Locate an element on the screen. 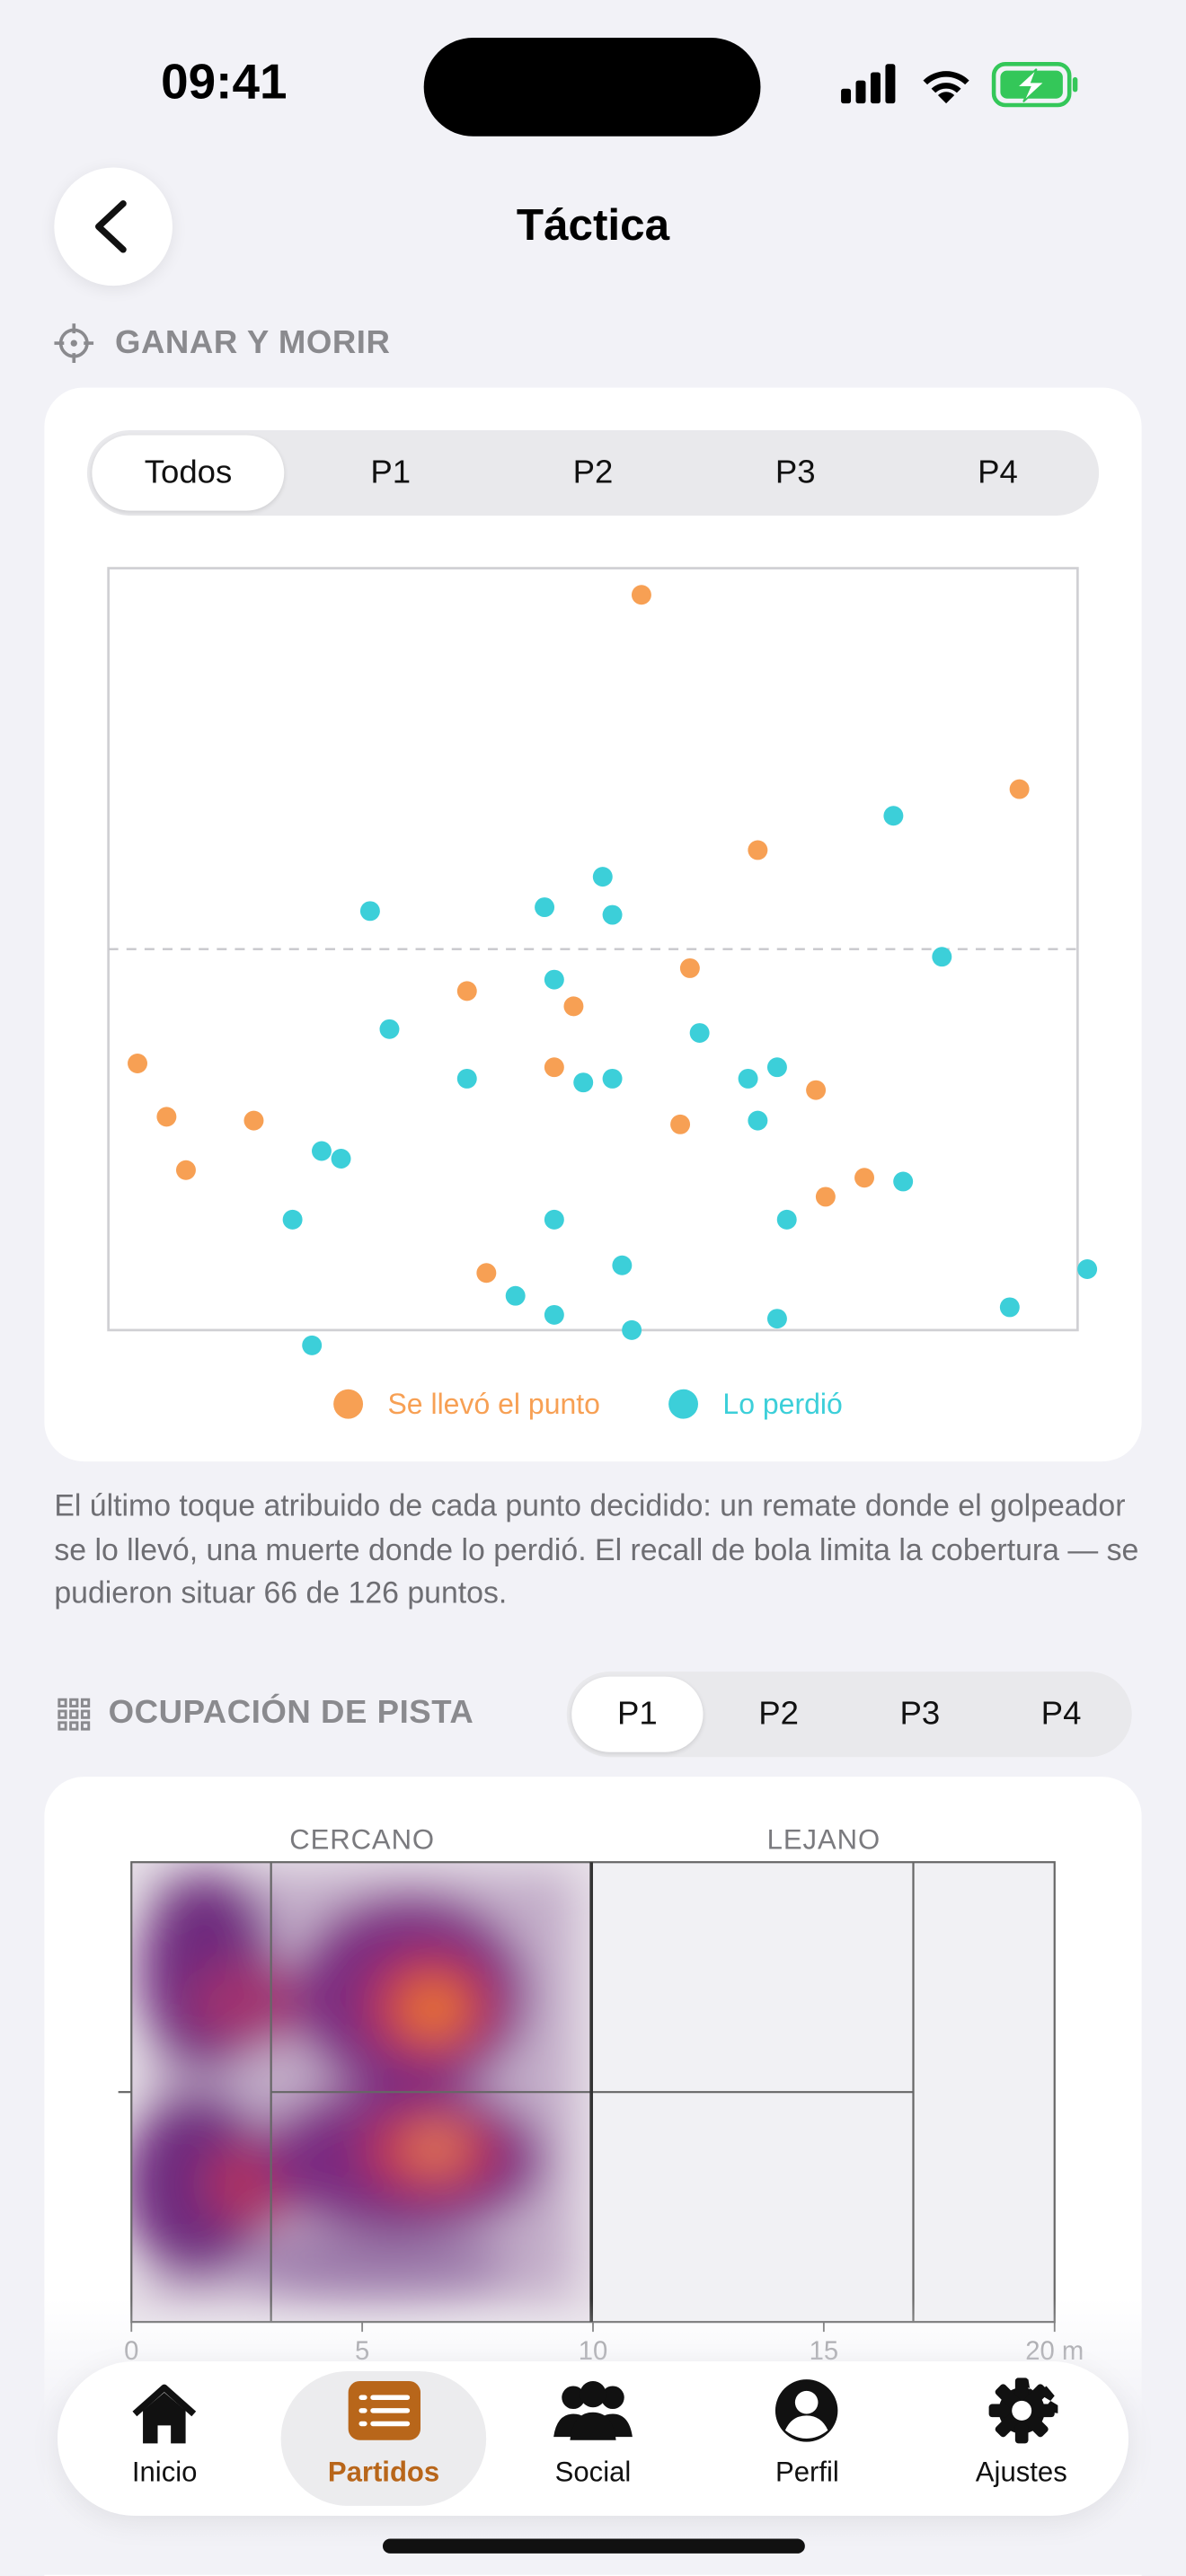 This screenshot has height=2576, width=1186. segmented-control: P1 P2 P3 P4 is located at coordinates (849, 1715).